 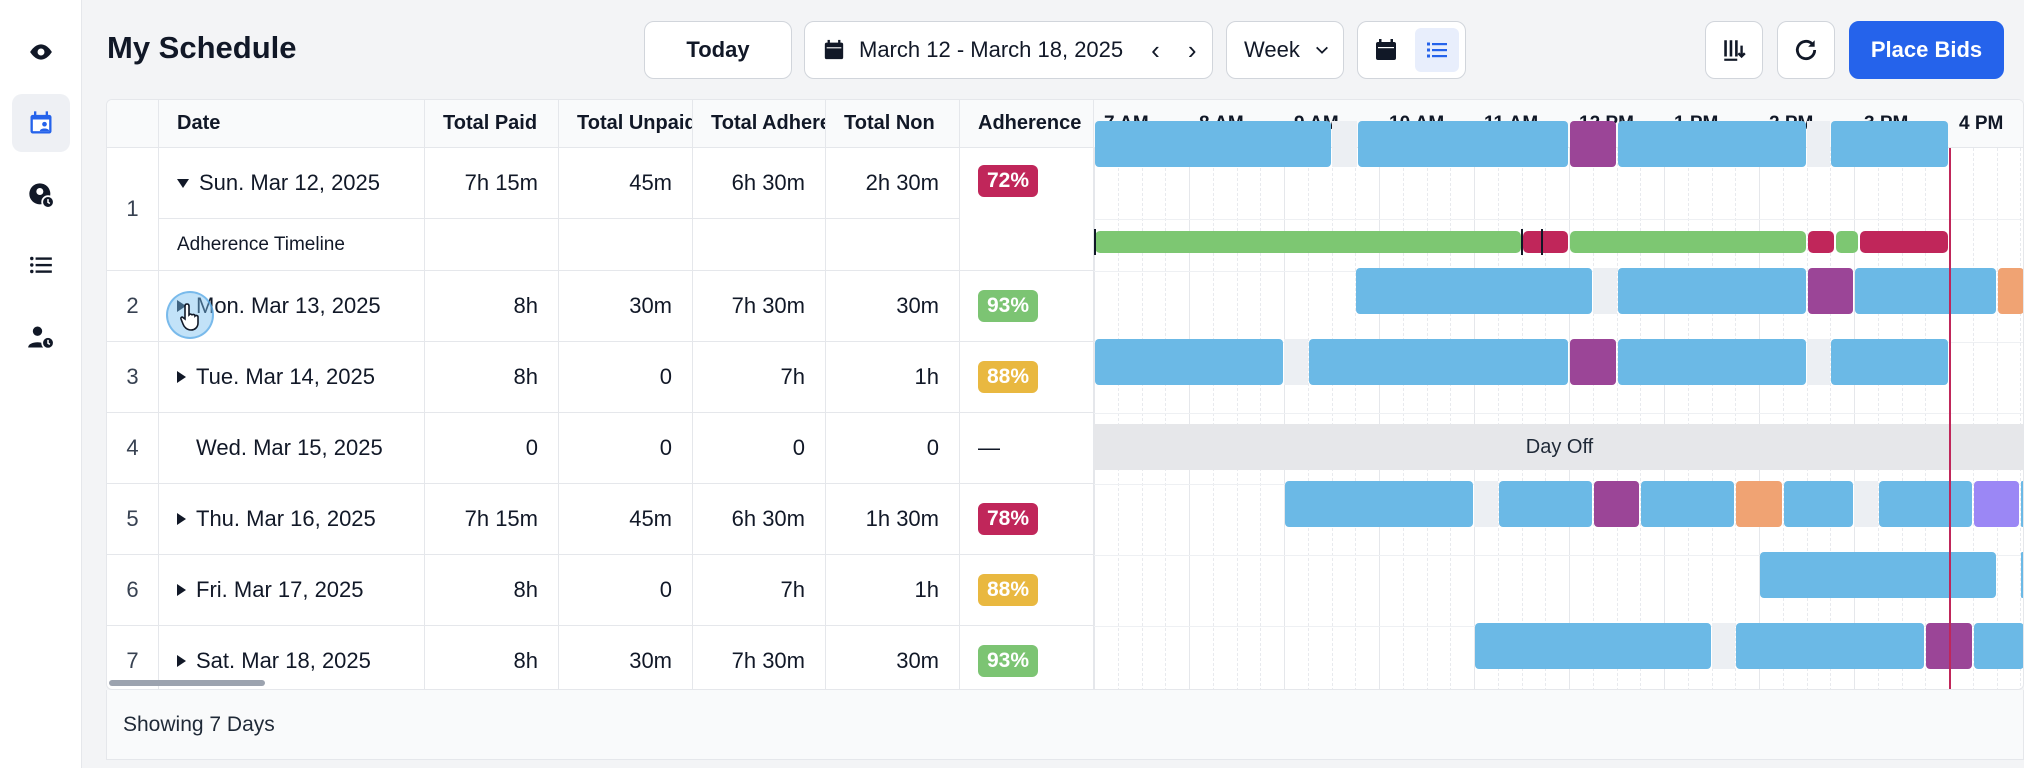 I want to click on table-cell-adherence: 93%, so click(x=1027, y=657).